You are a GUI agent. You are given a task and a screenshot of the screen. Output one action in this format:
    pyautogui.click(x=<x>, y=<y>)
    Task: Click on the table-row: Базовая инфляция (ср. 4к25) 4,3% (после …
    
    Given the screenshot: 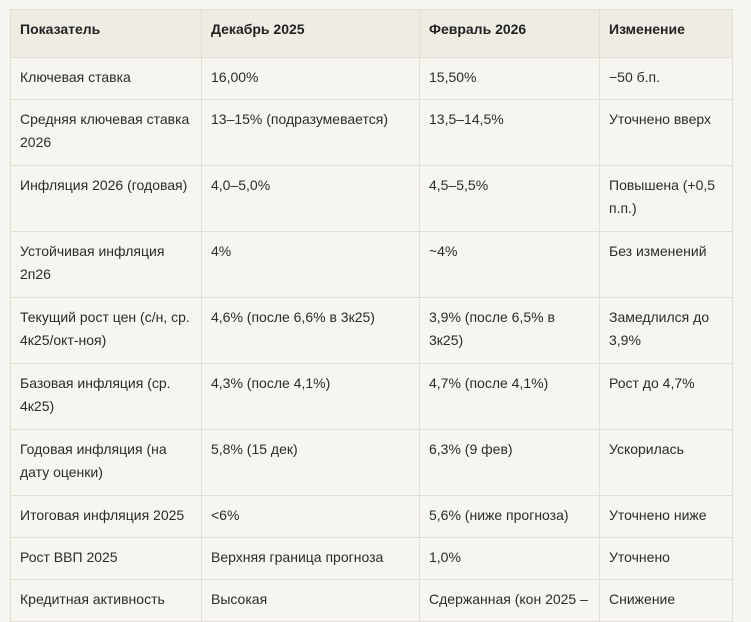 What is the action you would take?
    pyautogui.click(x=371, y=396)
    